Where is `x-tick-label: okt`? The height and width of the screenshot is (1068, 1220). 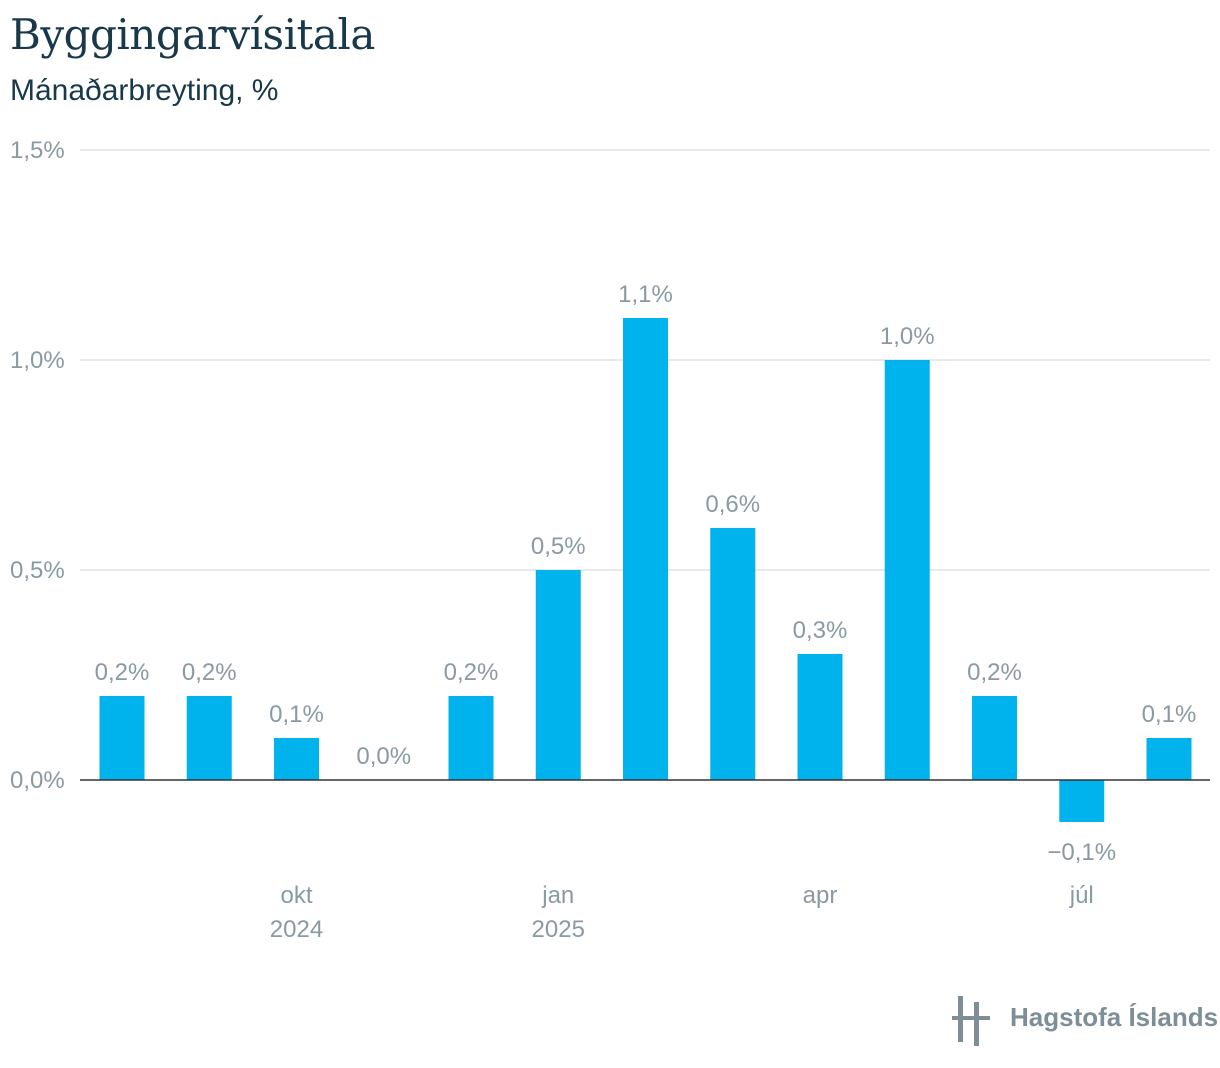 x-tick-label: okt is located at coordinates (296, 895).